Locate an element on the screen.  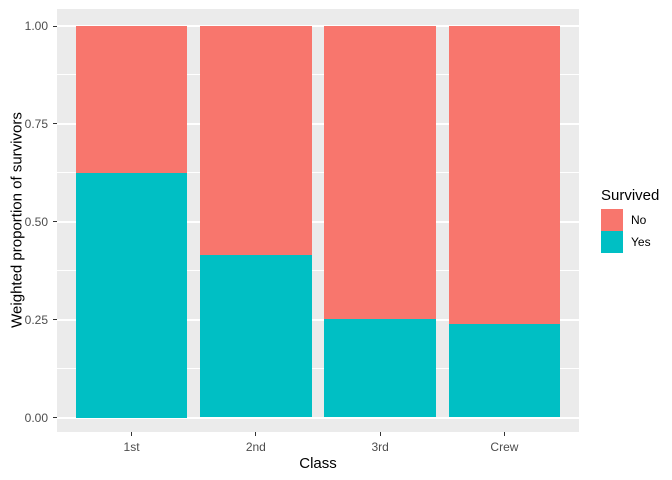
legend: Survived No Yes is located at coordinates (630, 220).